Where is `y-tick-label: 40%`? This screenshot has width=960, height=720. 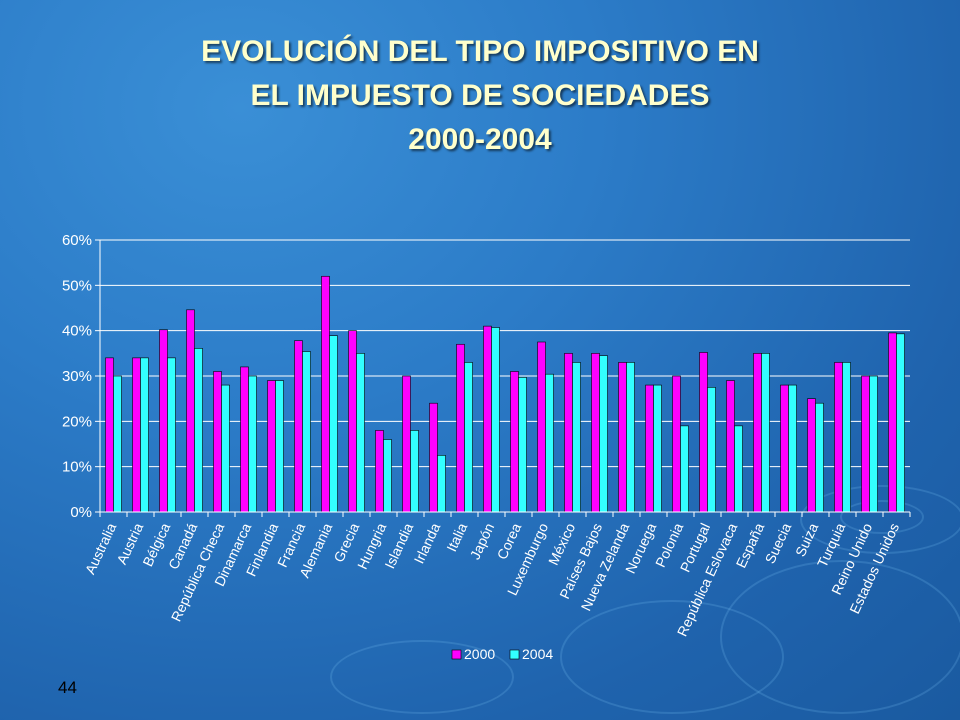 y-tick-label: 40% is located at coordinates (77, 331).